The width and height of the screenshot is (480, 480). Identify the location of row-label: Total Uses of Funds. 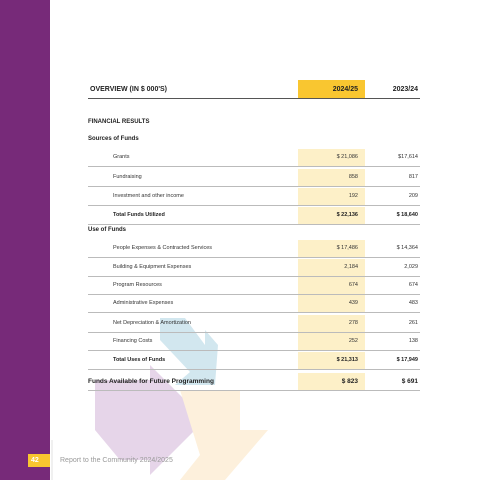
(139, 360).